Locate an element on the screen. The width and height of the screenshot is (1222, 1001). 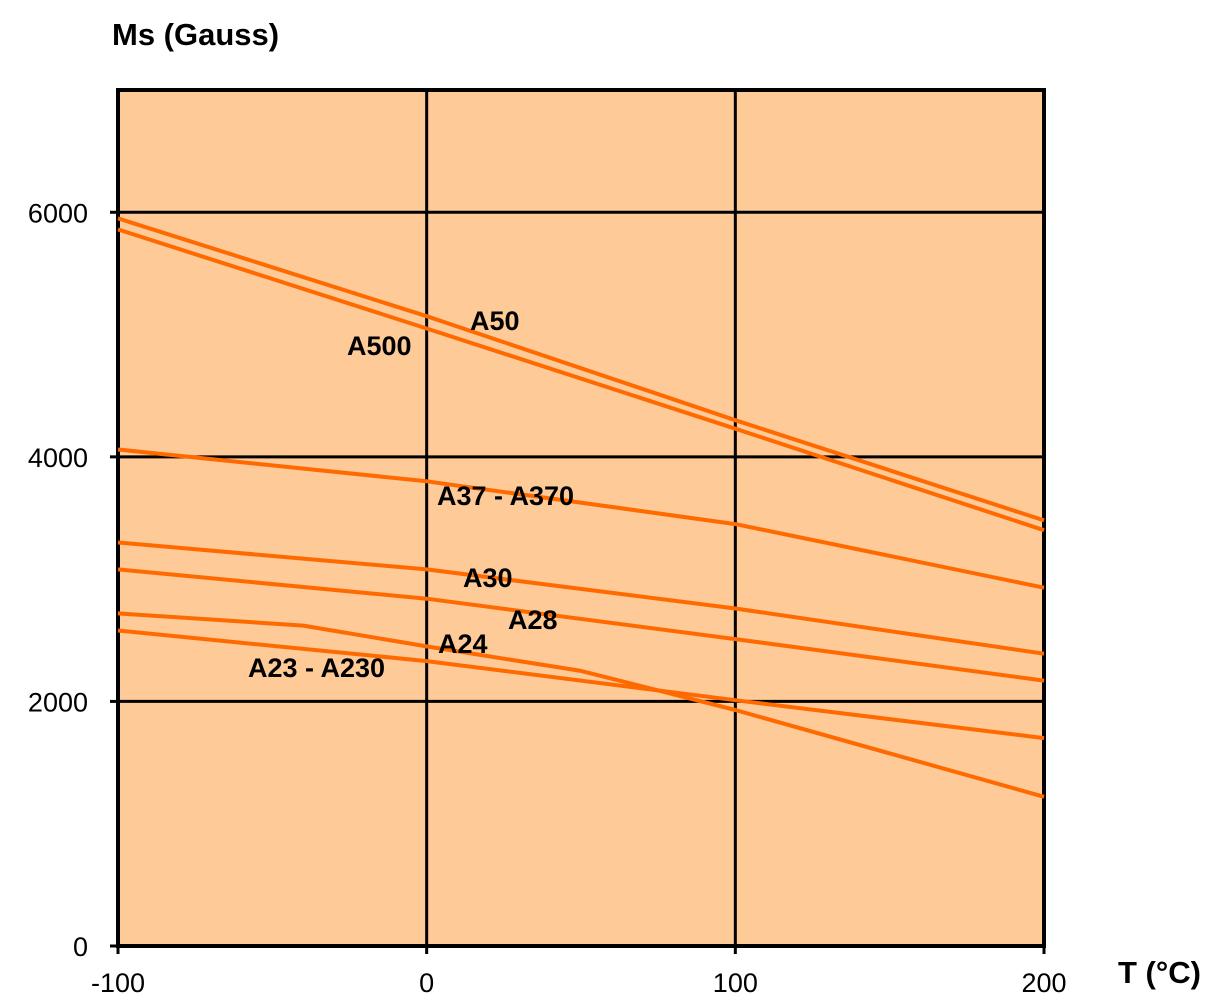
x-axis-title: T (°C) is located at coordinates (1159, 972).